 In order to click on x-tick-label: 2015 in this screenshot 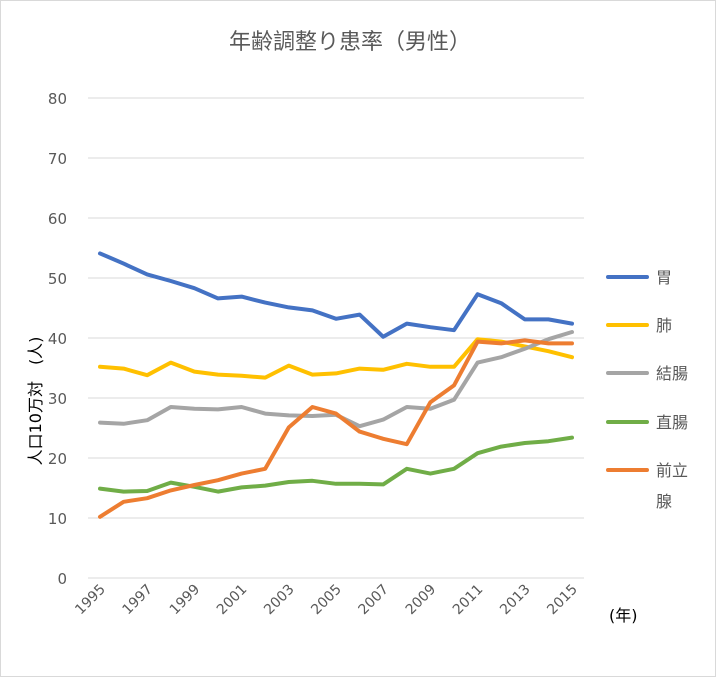, I will do `click(562, 600)`.